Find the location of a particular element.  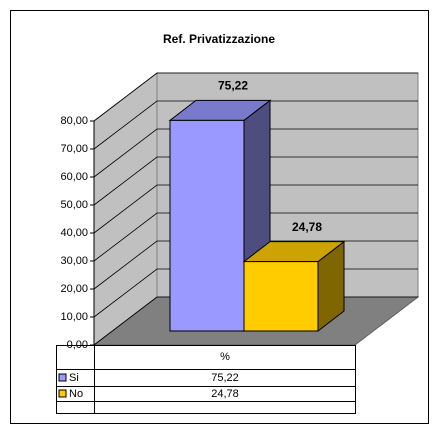

table-frame is located at coordinates (206, 379).